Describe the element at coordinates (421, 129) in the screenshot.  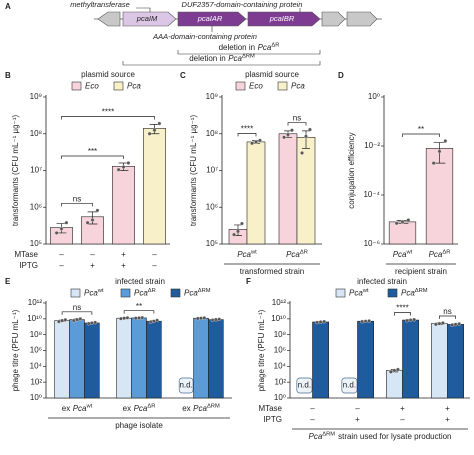
I see `significance-label: **` at that location.